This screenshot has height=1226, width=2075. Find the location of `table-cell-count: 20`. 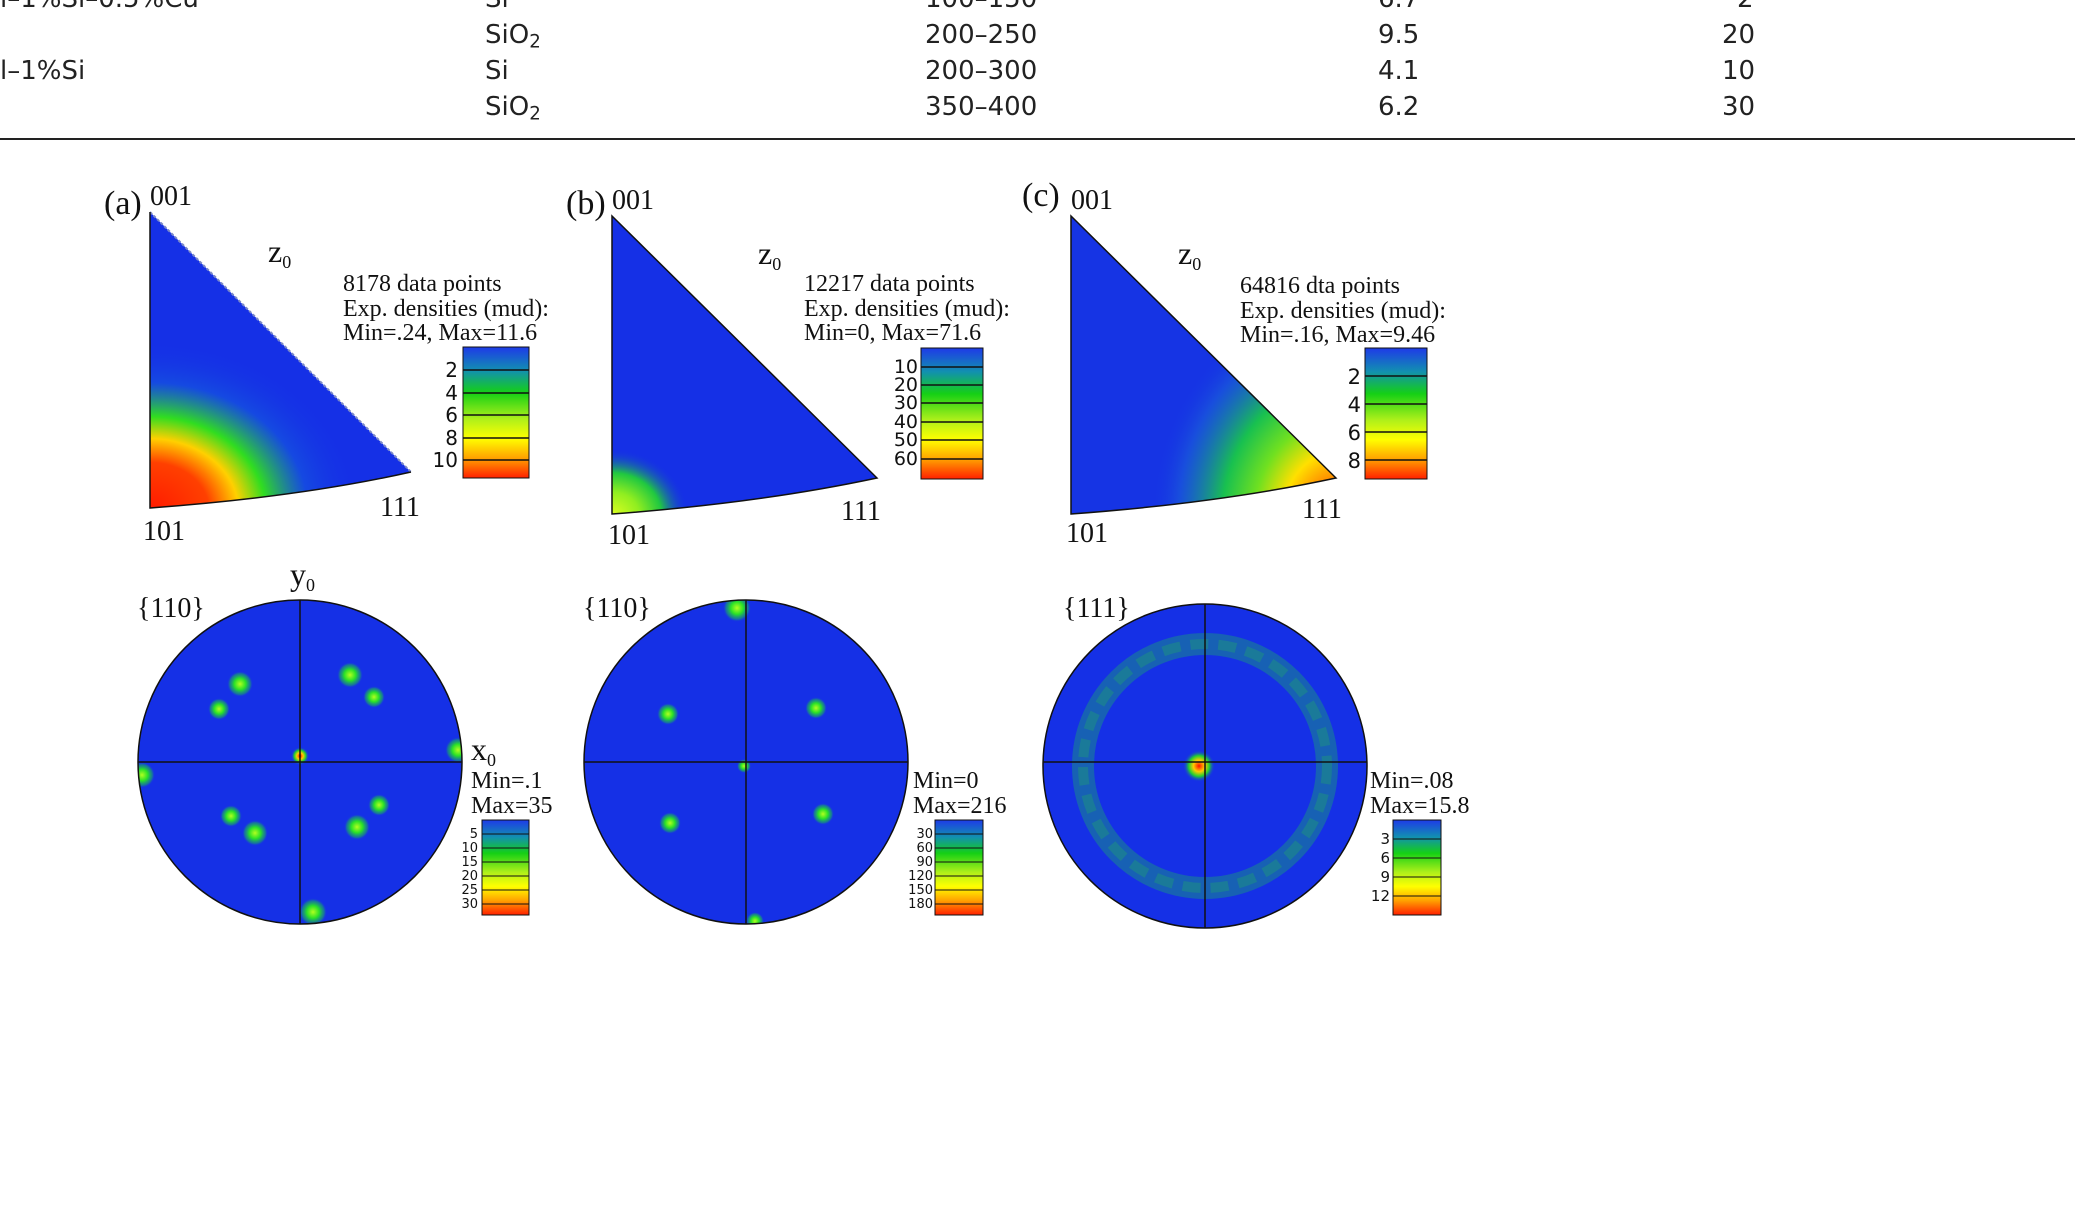

table-cell-count: 20 is located at coordinates (1739, 35).